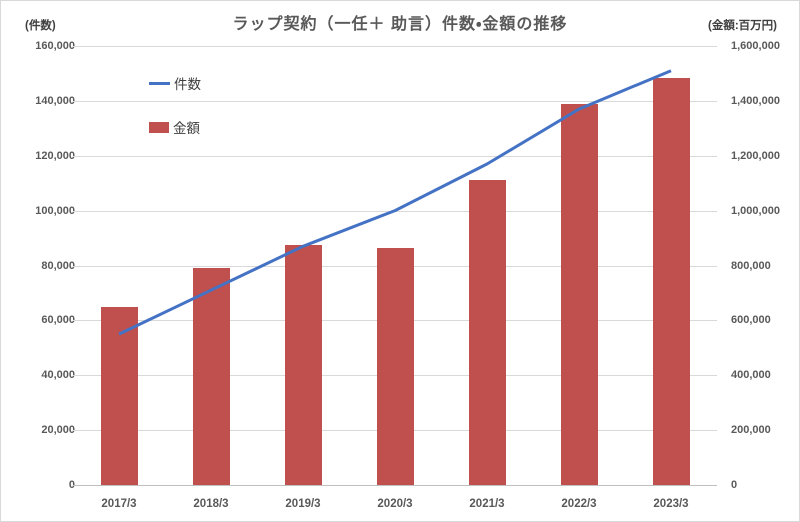 This screenshot has height=522, width=800. I want to click on y-tick-label: 80,000, so click(58, 265).